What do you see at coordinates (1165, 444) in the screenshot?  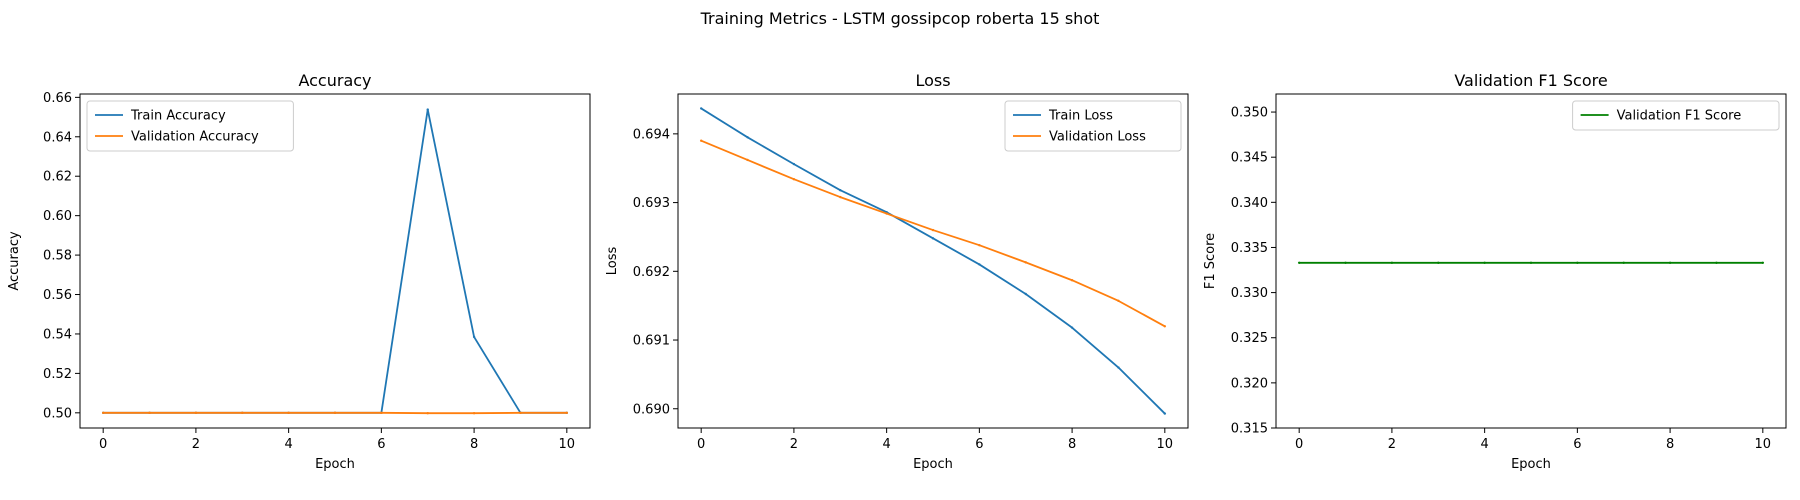 I see `loss-x-tick-label: 10` at bounding box center [1165, 444].